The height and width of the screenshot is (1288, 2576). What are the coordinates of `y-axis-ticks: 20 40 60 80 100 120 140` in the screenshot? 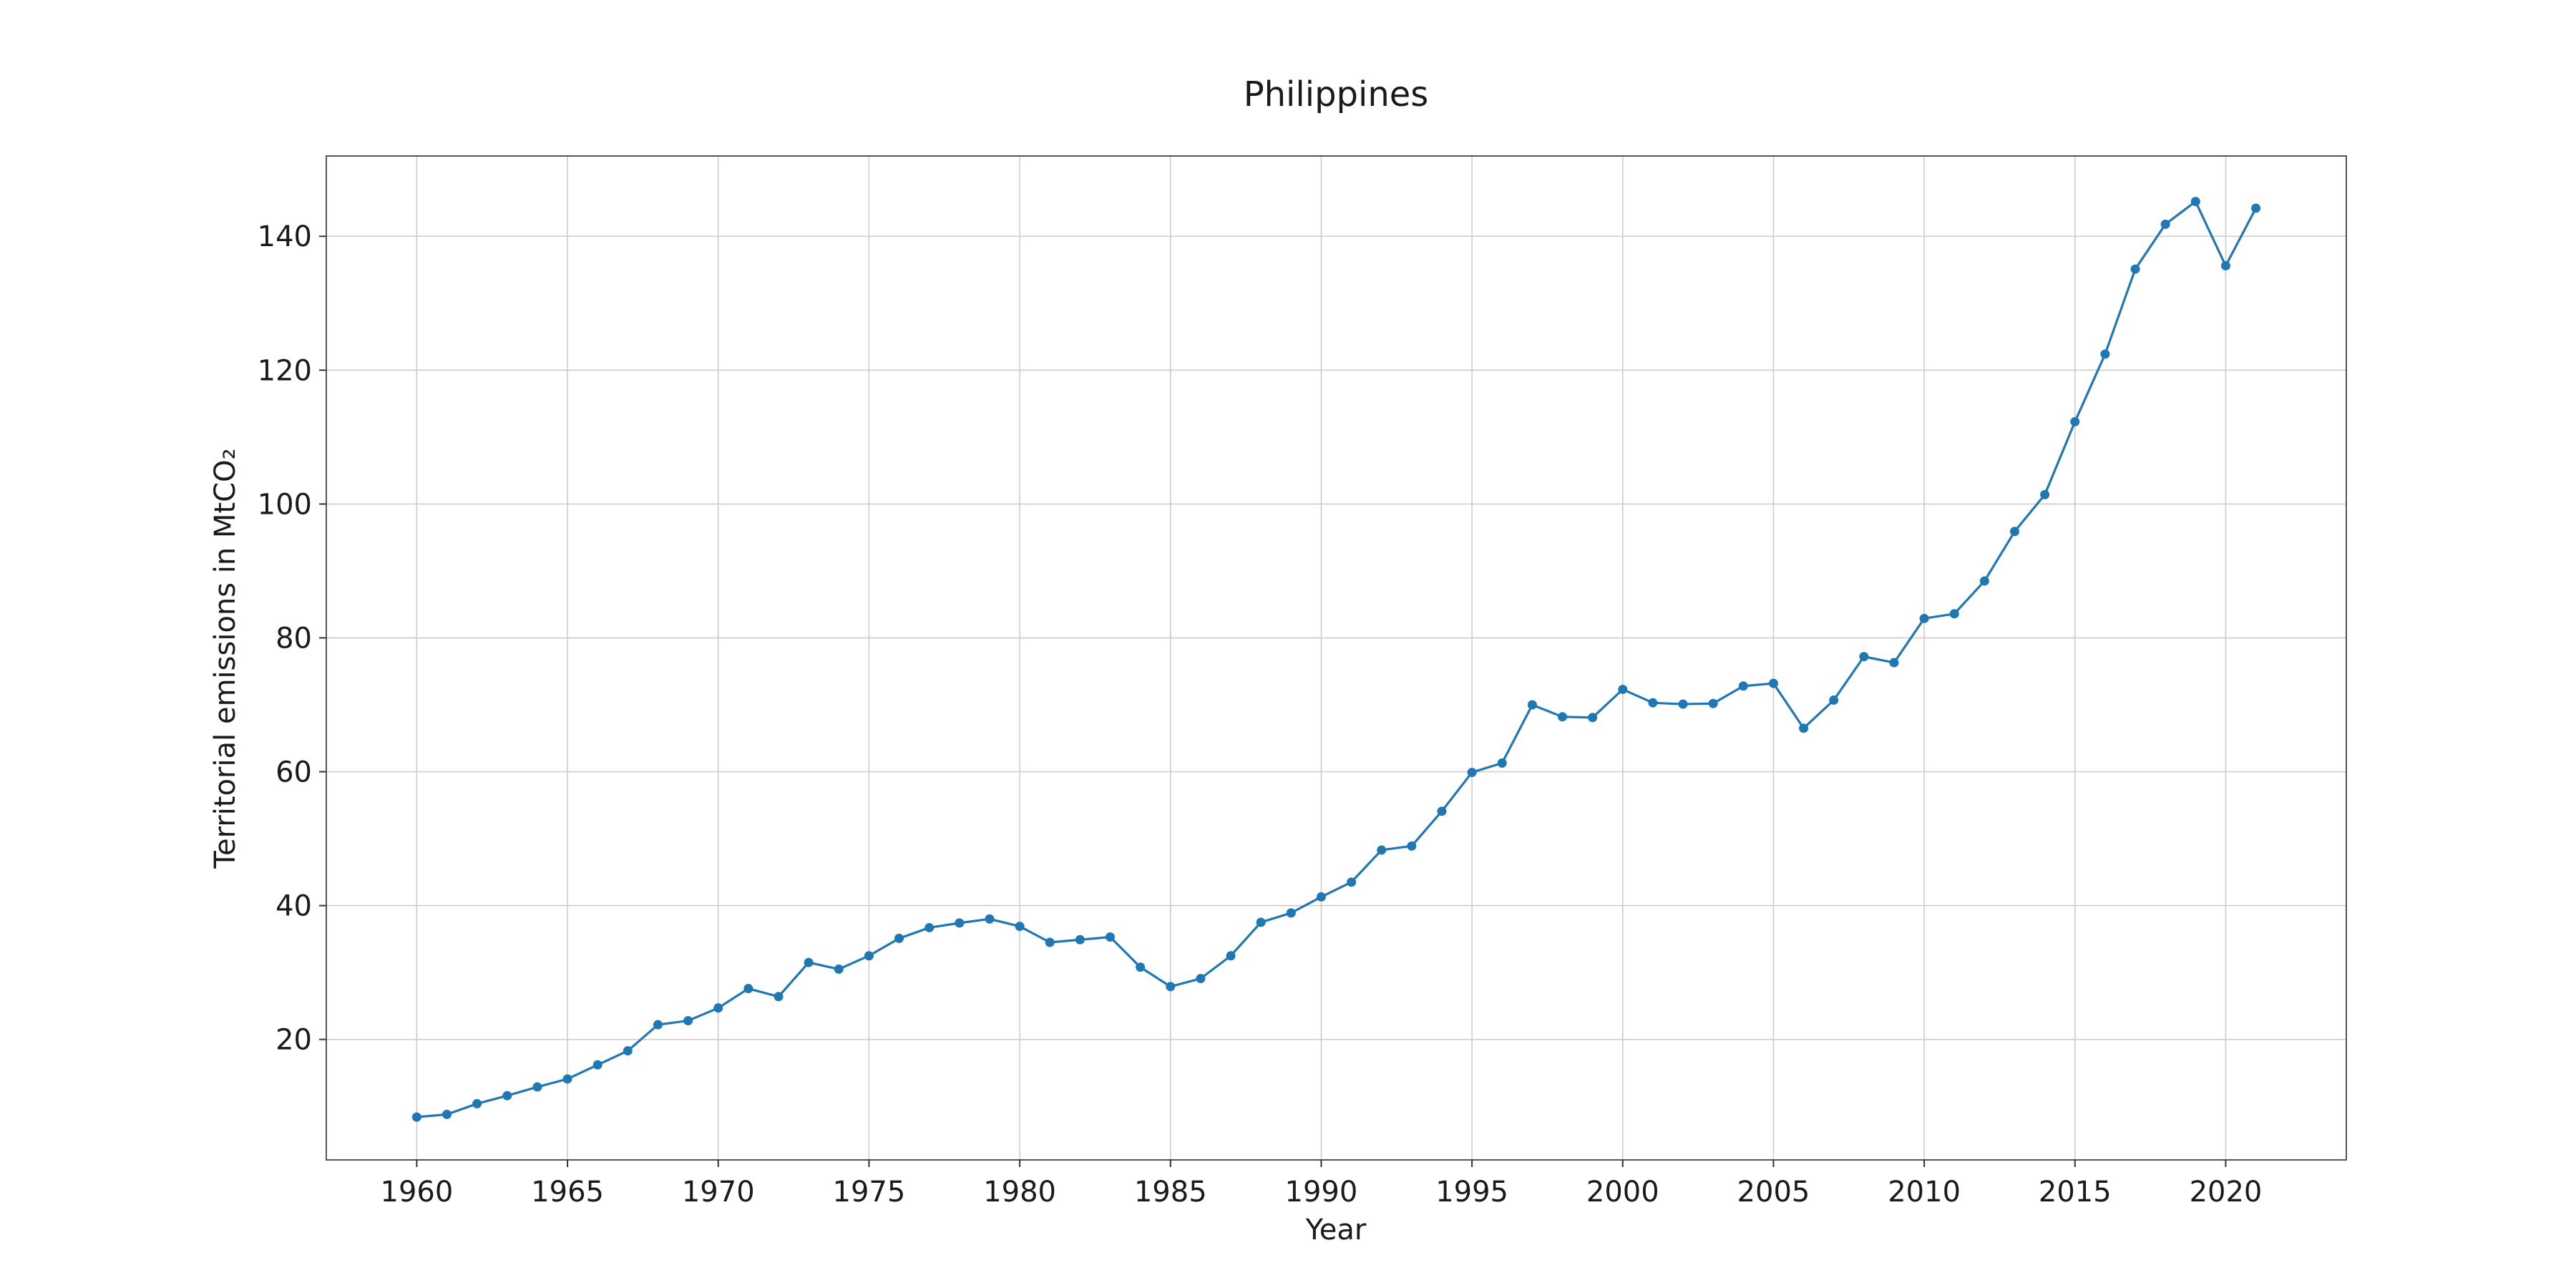 It's located at (292, 638).